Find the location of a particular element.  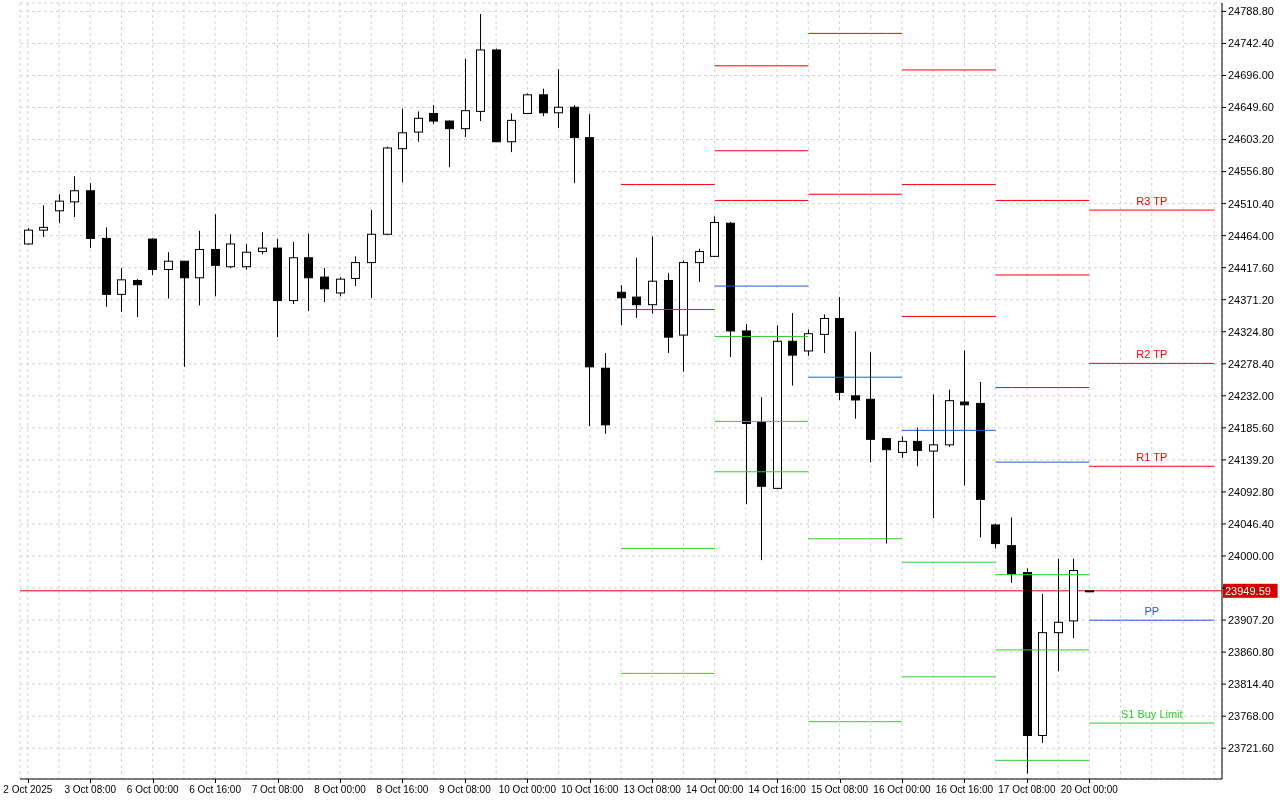

x-tick-label: 9 Oct 08:00 is located at coordinates (465, 789).